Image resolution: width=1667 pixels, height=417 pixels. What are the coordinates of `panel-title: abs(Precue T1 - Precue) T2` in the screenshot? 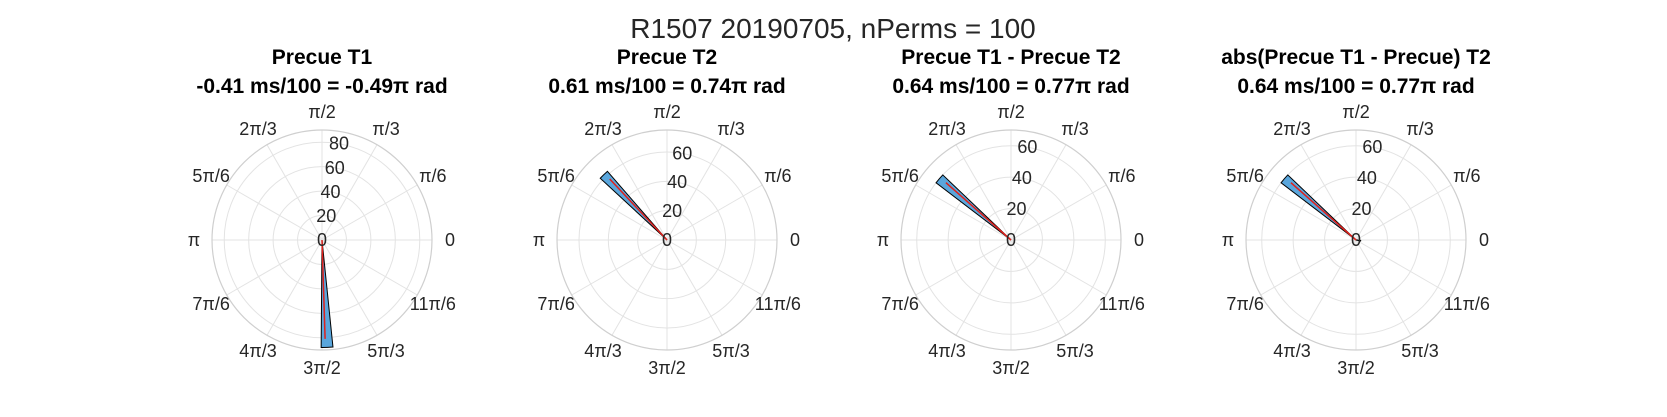 It's located at (1356, 57).